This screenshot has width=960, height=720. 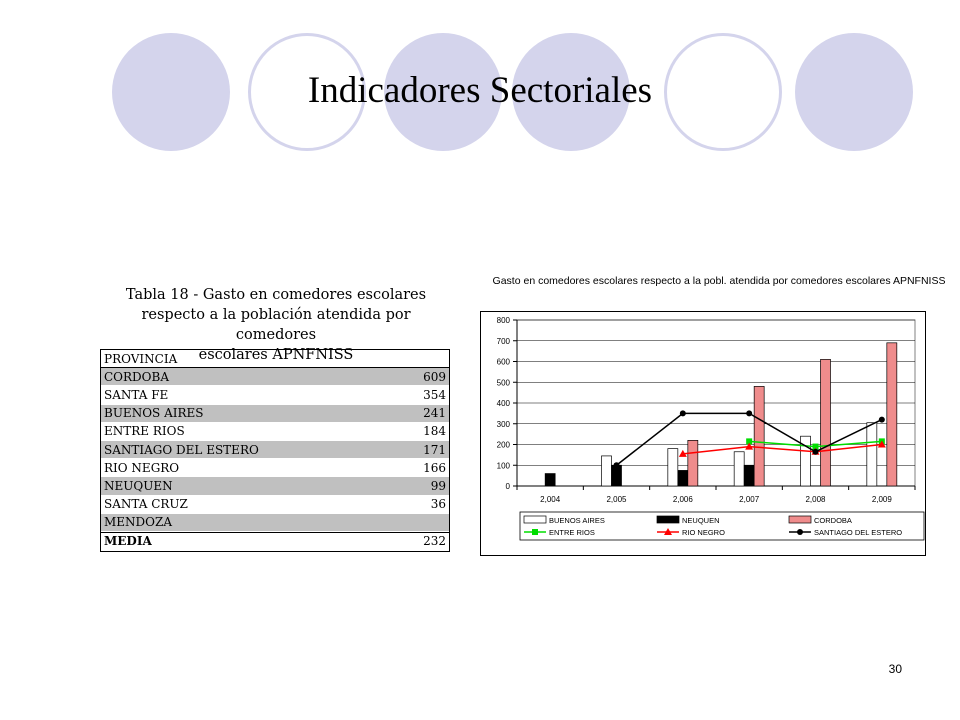 What do you see at coordinates (142, 467) in the screenshot?
I see `province-name: RIO NEGRO` at bounding box center [142, 467].